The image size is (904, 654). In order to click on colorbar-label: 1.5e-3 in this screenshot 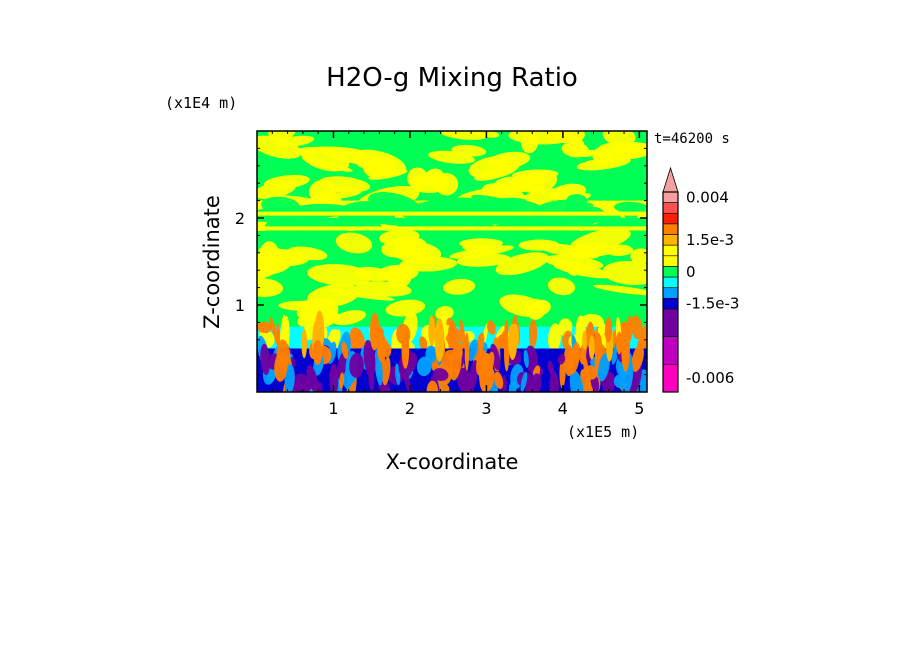, I will do `click(710, 240)`.